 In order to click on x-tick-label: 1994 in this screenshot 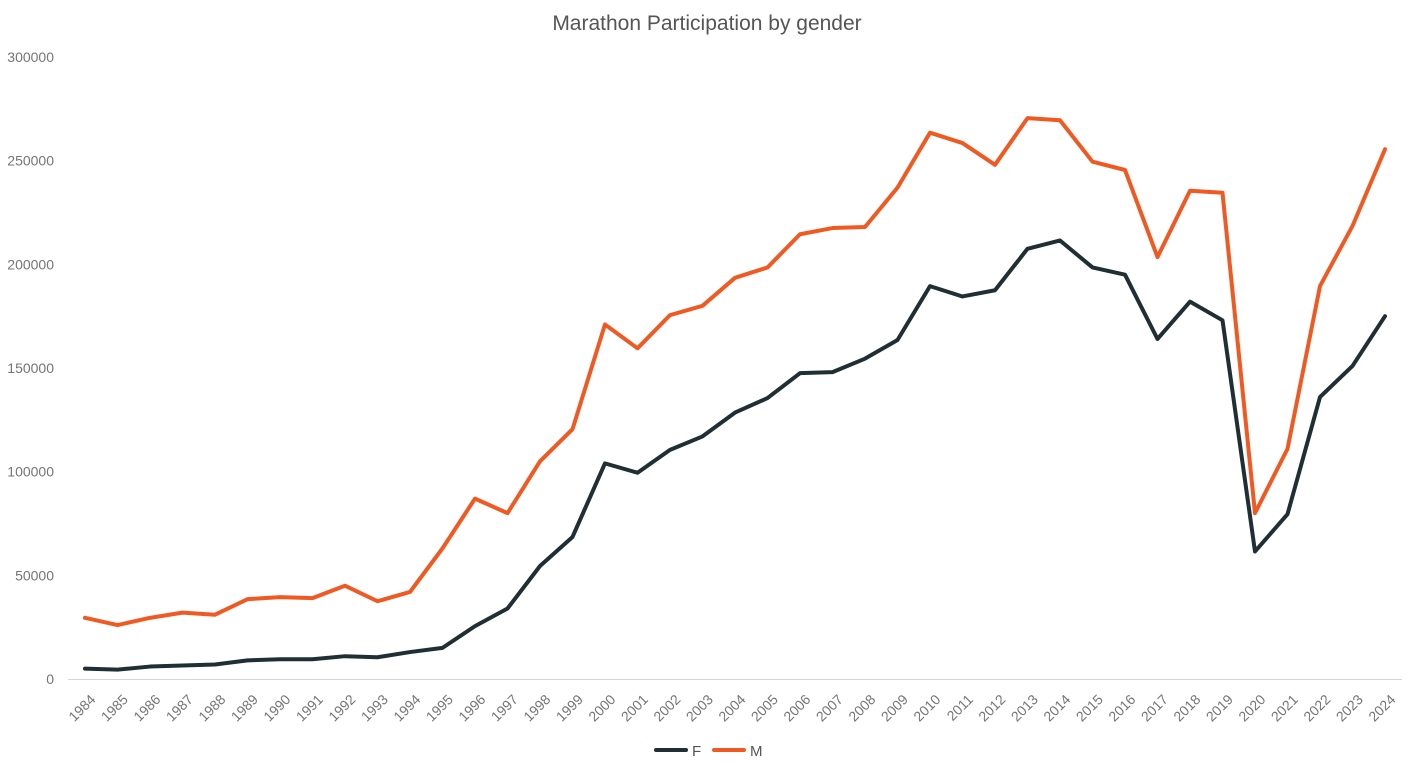, I will do `click(406, 707)`.